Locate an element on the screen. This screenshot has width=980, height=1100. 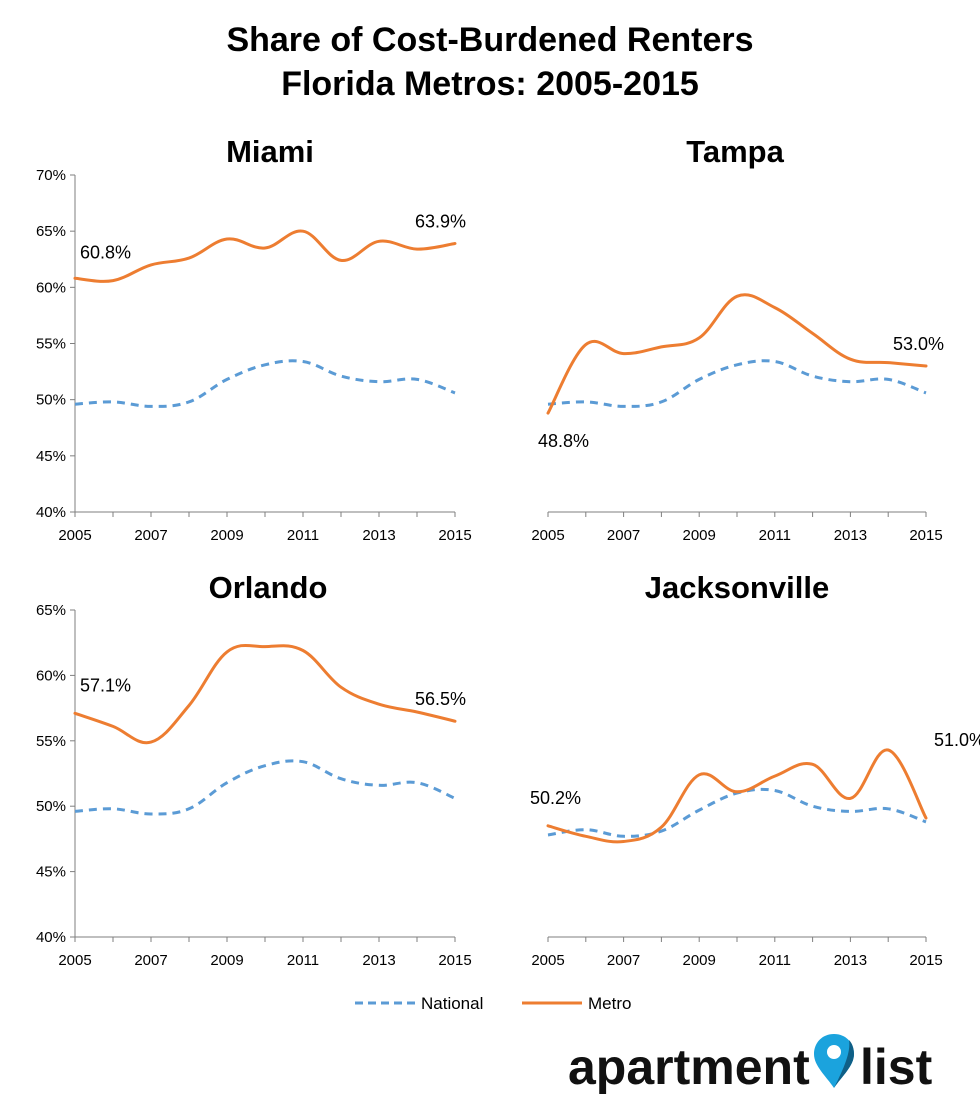
legend-national-label: National is located at coordinates (452, 1003).